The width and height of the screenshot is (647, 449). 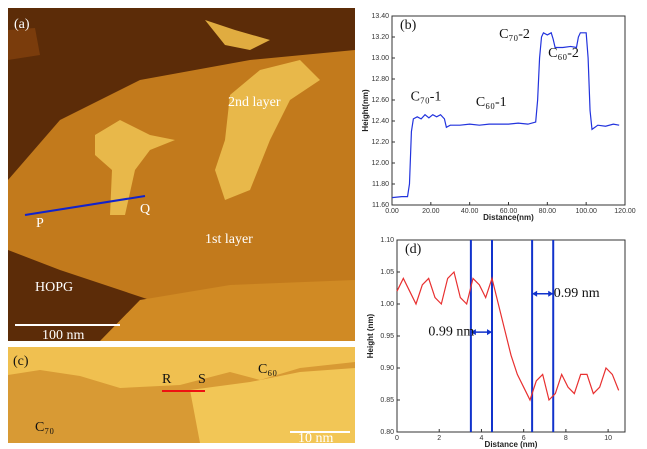 What do you see at coordinates (63, 335) in the screenshot?
I see `scale-bar-label: 100 nm` at bounding box center [63, 335].